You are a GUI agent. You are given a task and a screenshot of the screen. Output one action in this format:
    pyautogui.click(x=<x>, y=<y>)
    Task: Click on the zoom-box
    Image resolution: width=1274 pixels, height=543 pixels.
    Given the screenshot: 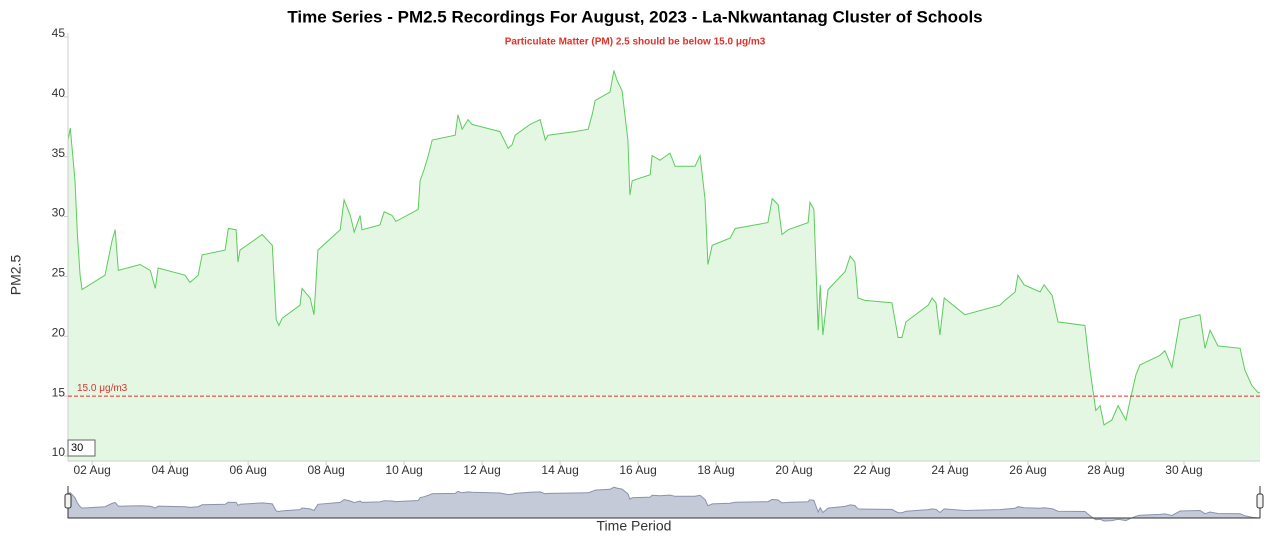 What is the action you would take?
    pyautogui.click(x=81, y=448)
    